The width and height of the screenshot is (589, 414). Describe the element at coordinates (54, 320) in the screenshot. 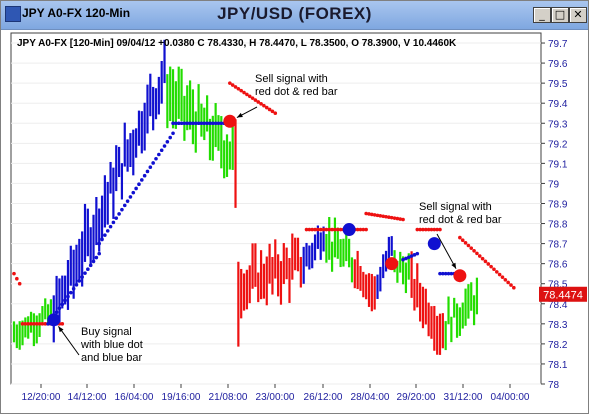

I see `buy-signal-dot` at that location.